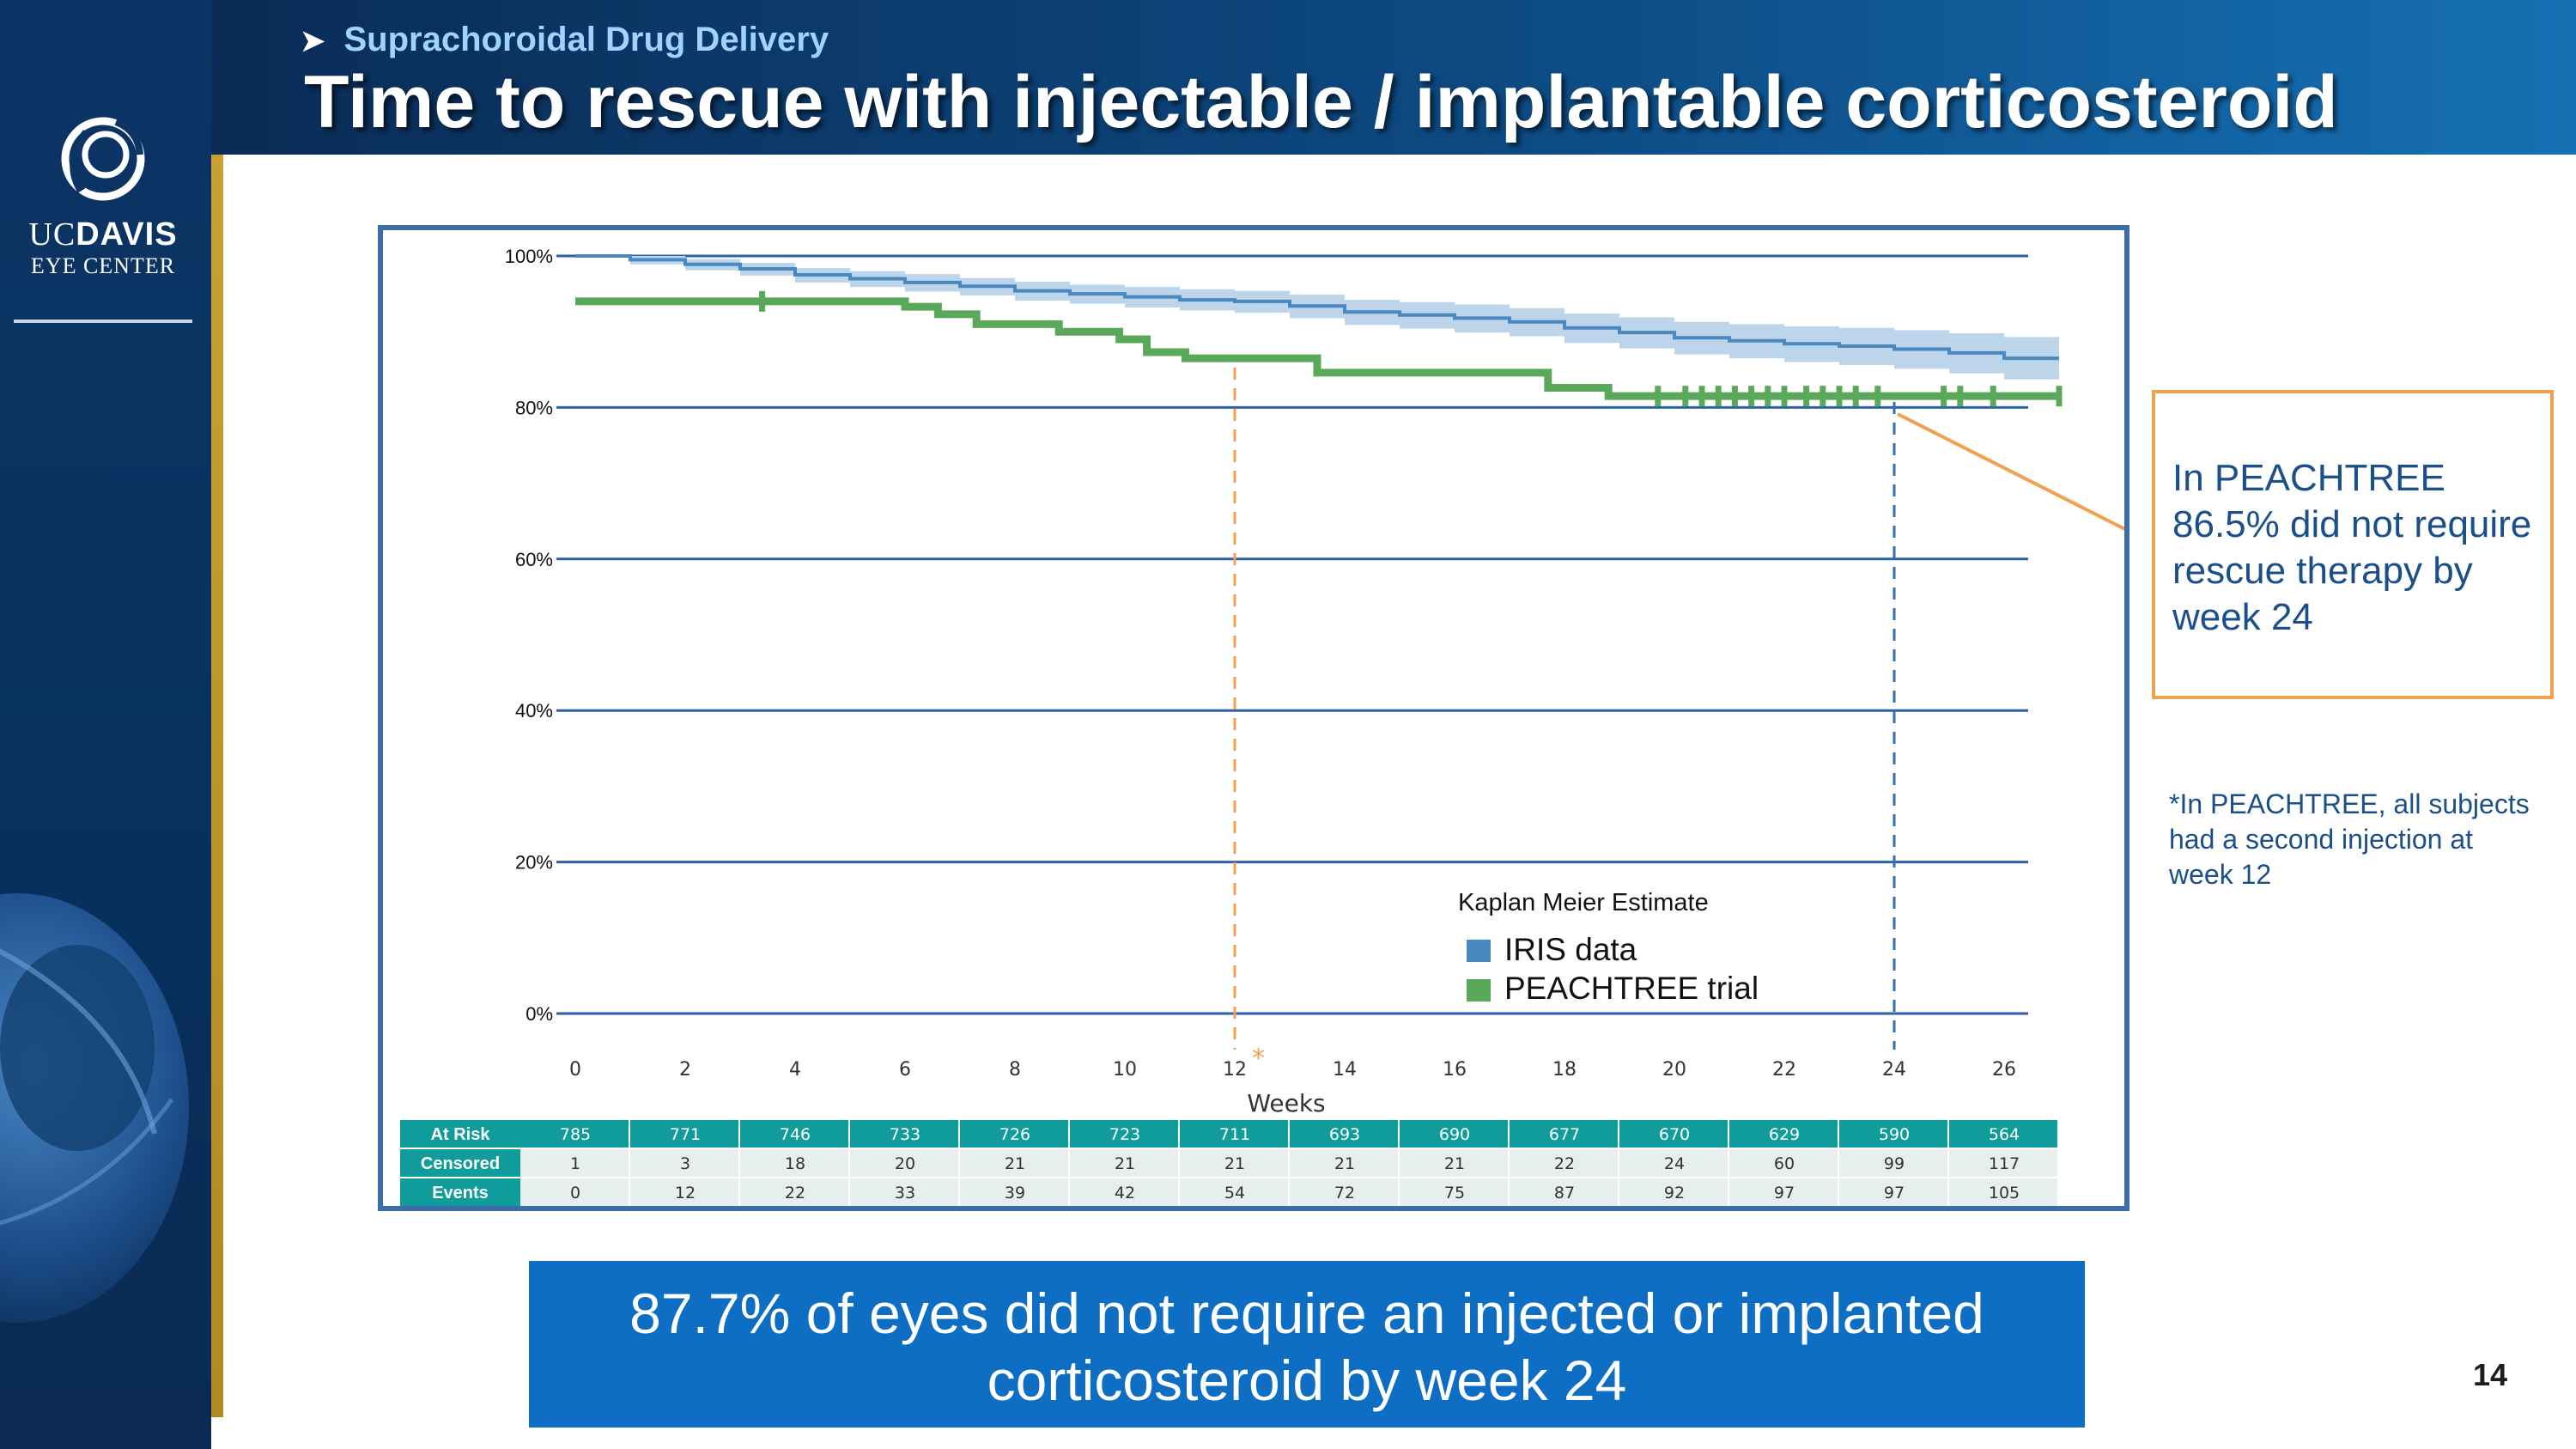  I want to click on risk-cell-0-13: 564, so click(2004, 1134).